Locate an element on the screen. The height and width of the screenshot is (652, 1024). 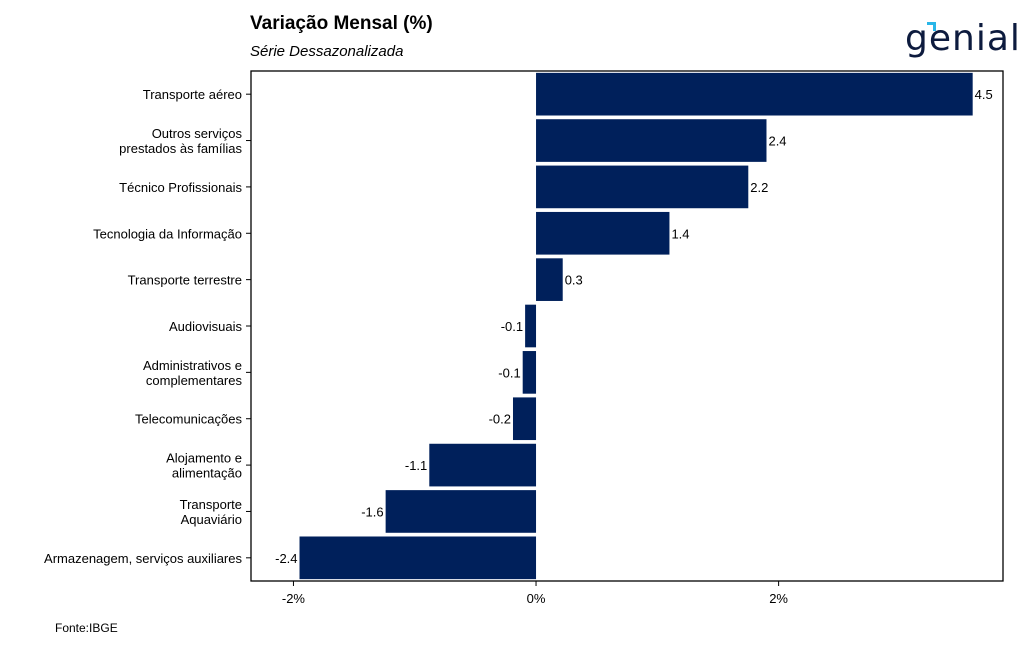
data-label: -2.4 is located at coordinates (286, 558).